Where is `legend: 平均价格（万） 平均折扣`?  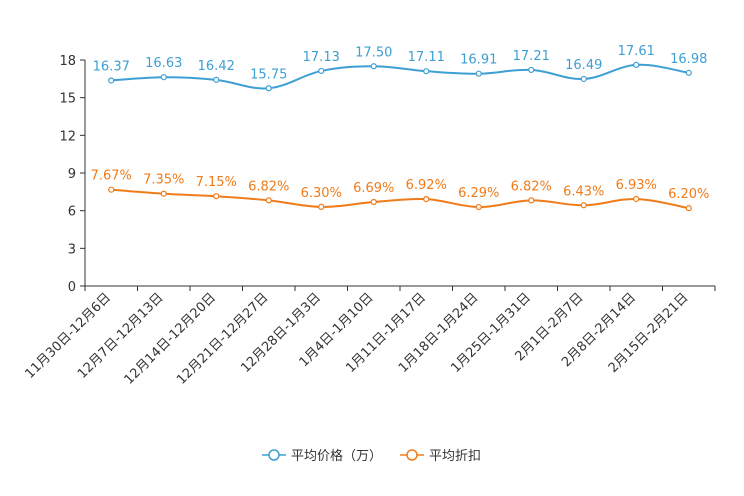
legend: 平均价格（万） 平均折扣 is located at coordinates (371, 456).